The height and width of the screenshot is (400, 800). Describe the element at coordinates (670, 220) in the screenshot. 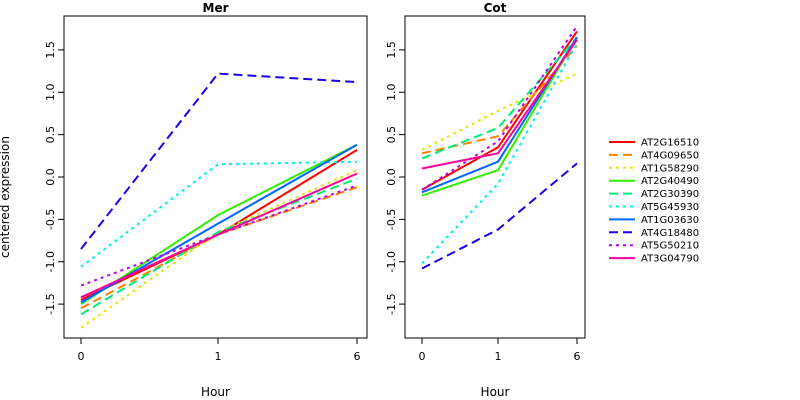

I see `legend-label: AT1G03630` at that location.